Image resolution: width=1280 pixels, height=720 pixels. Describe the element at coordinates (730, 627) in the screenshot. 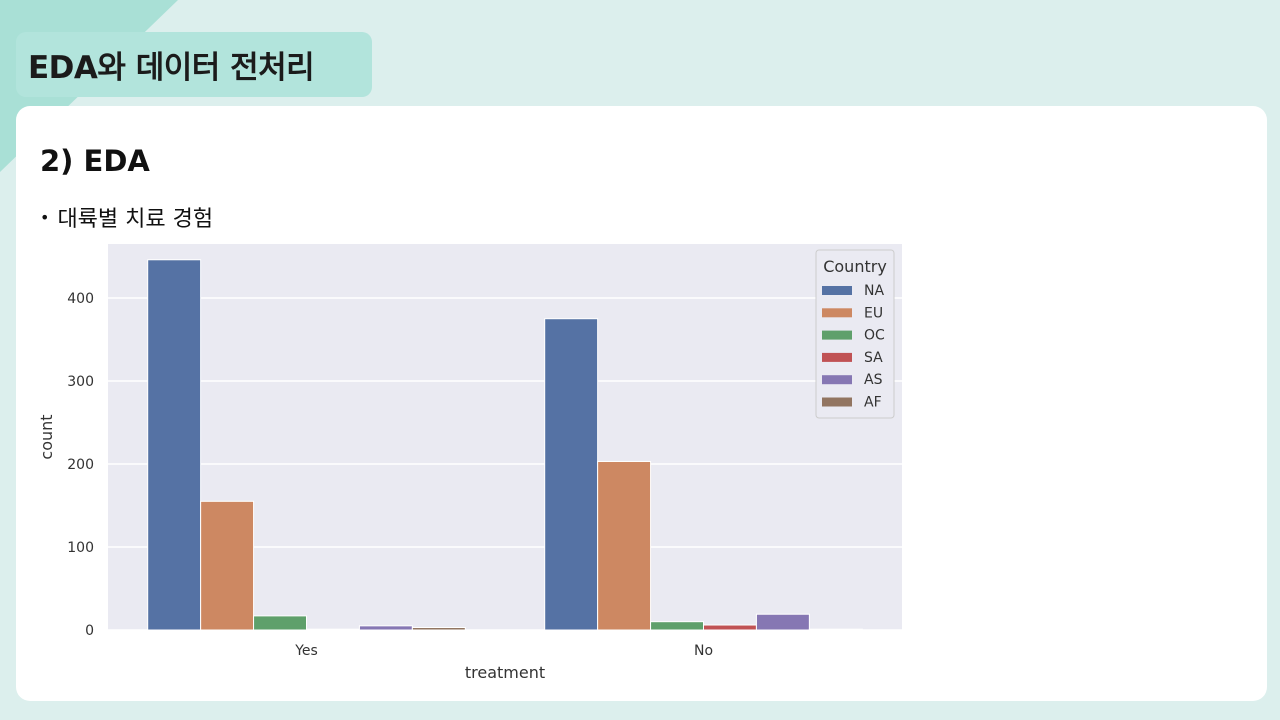

I see `bar-sa-no` at that location.